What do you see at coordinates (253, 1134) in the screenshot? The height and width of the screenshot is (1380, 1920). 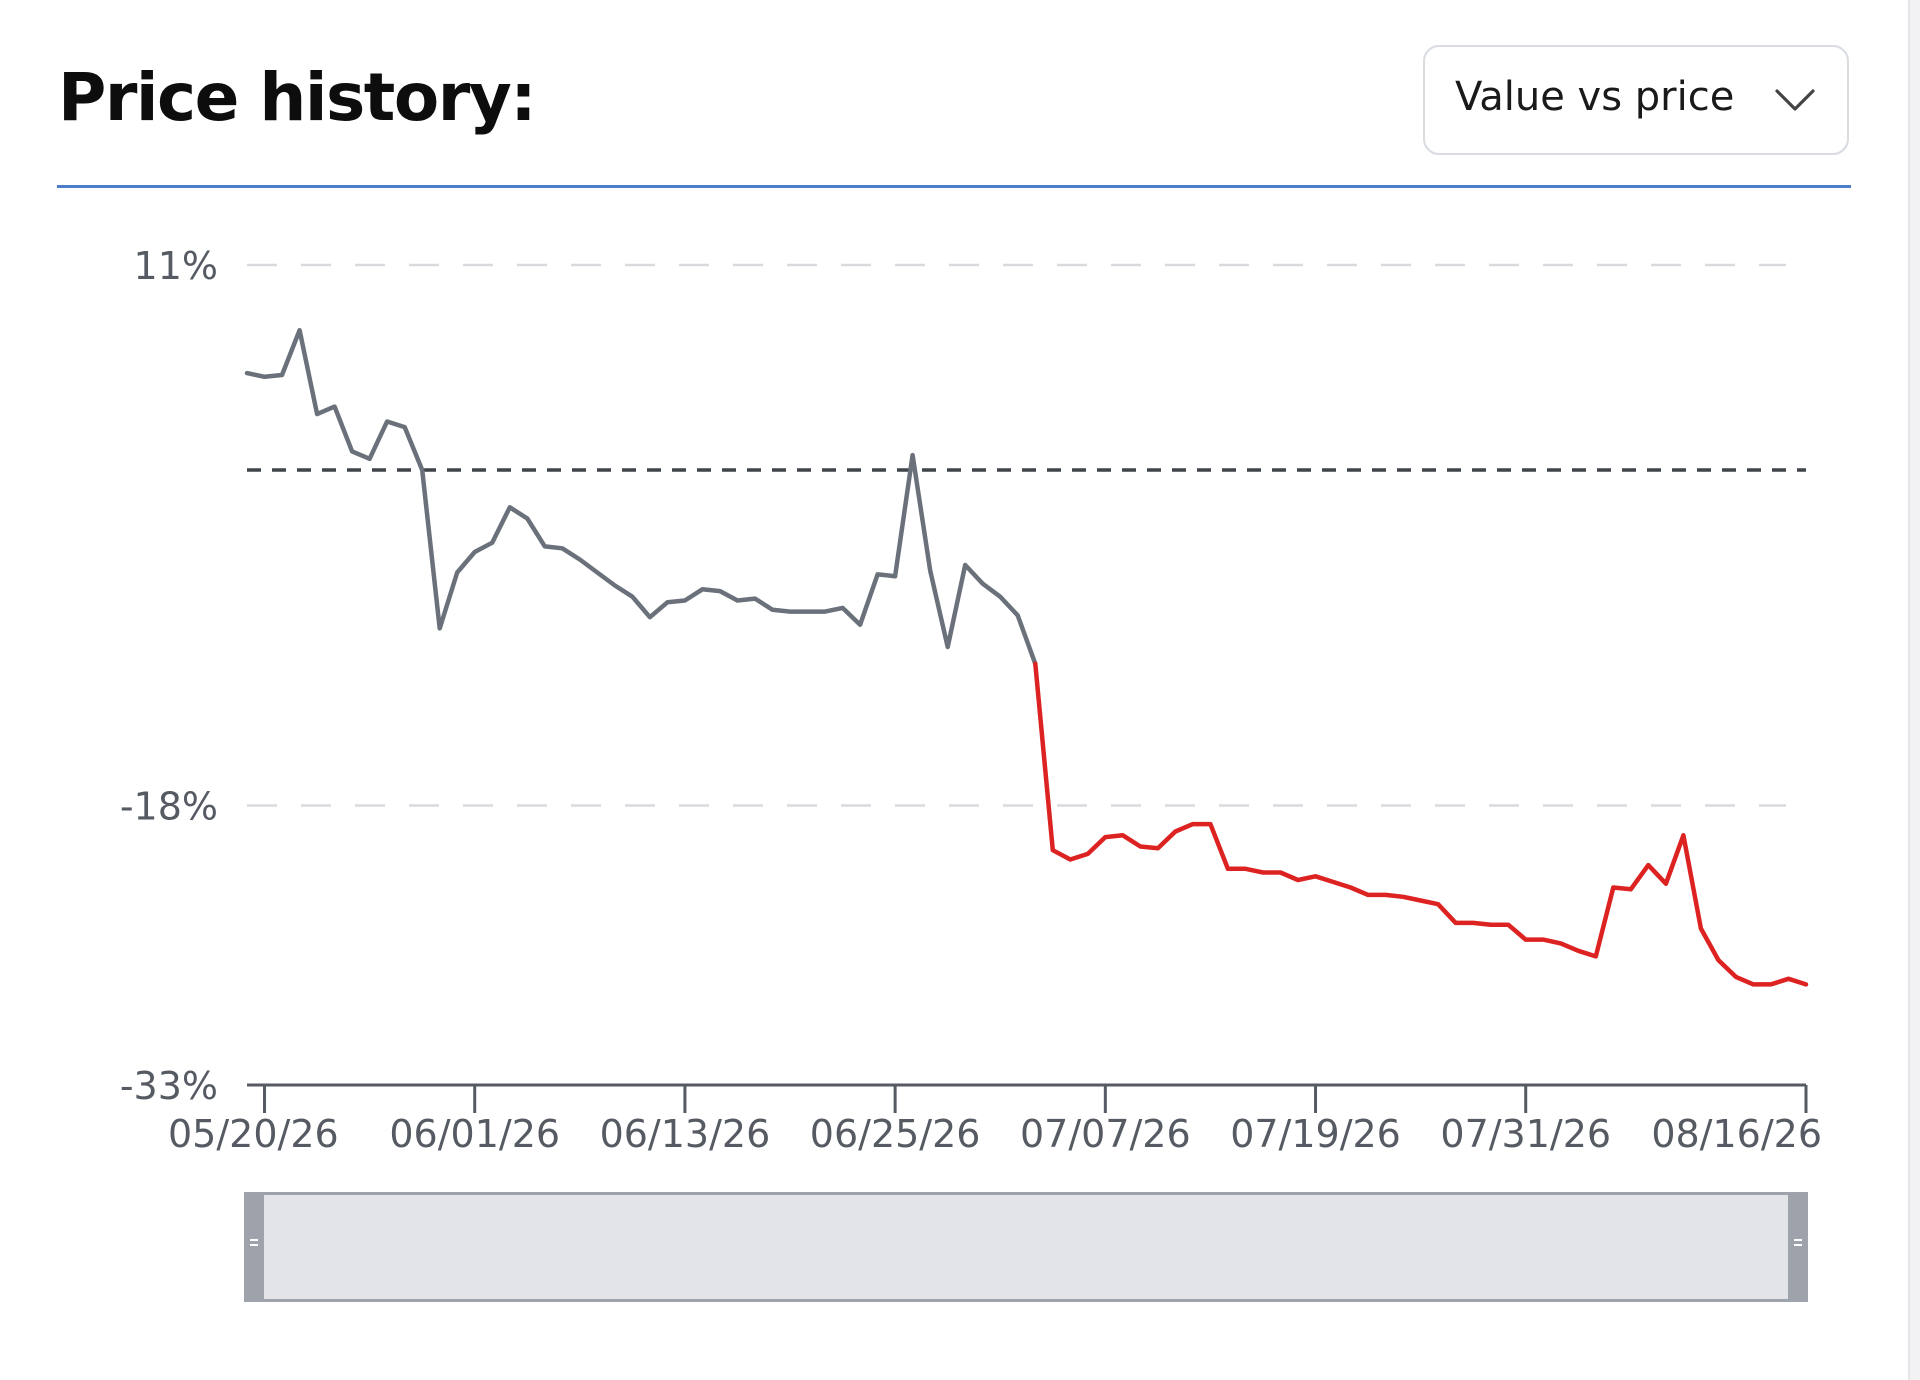 I see `x-tick-label: 05/20/26` at bounding box center [253, 1134].